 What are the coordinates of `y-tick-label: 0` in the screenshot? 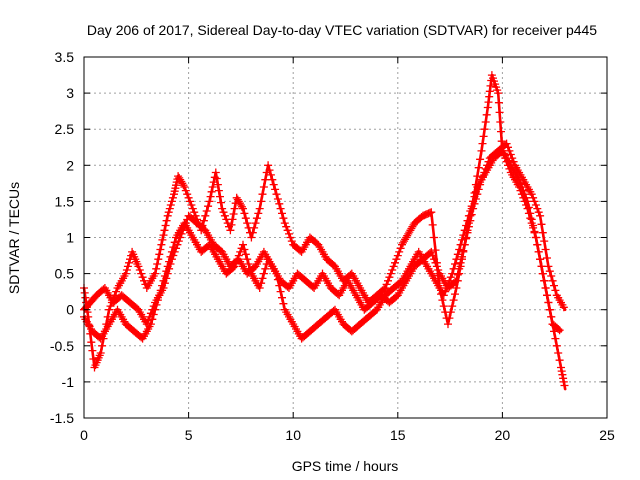 It's located at (70, 310).